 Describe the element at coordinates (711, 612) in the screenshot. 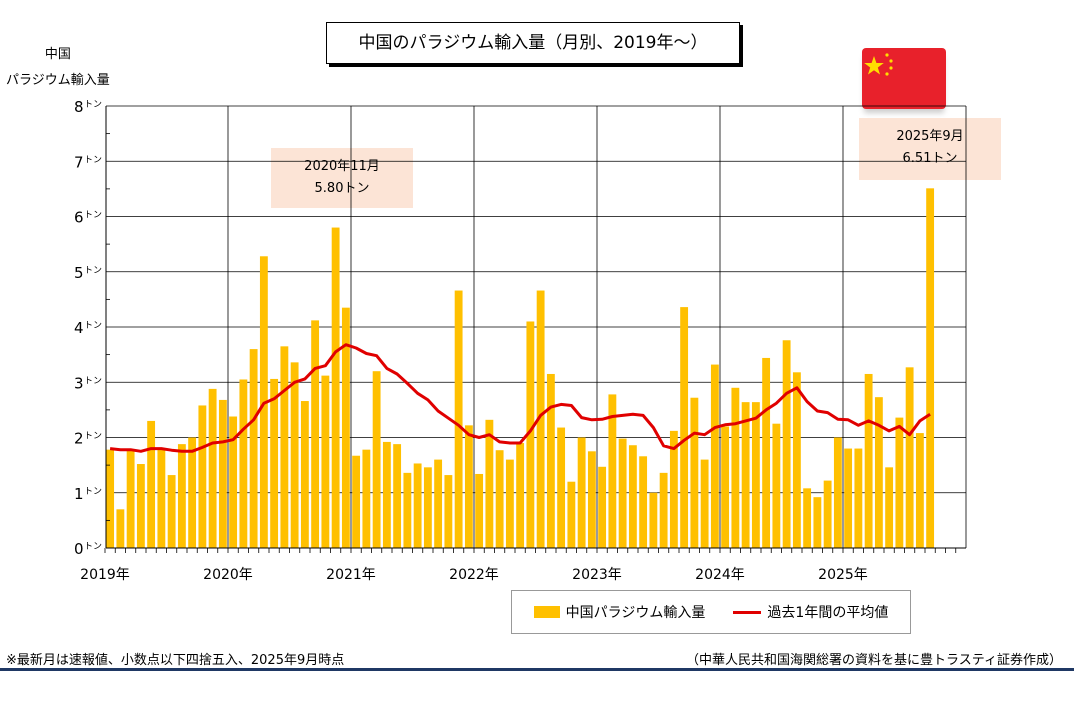

I see `legend: 中国パラジウム輸入量 過去1年間の平均値` at that location.